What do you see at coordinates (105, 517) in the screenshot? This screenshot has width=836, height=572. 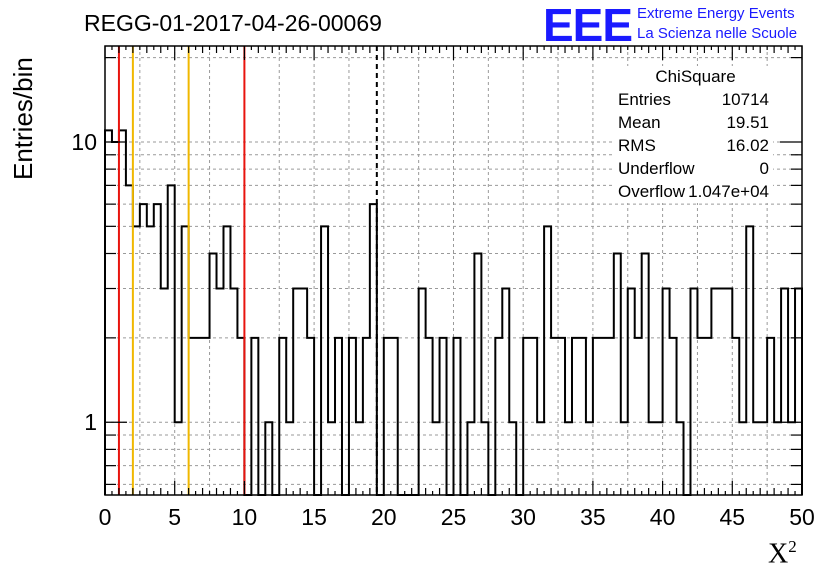 I see `x-tick-label: 0` at bounding box center [105, 517].